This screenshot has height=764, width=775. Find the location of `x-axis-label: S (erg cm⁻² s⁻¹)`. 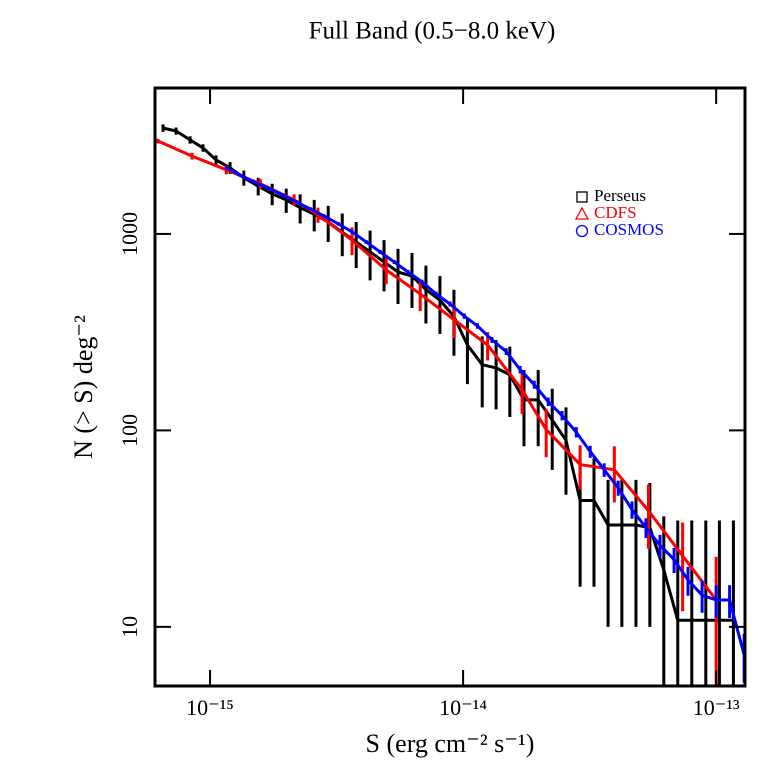

x-axis-label: S (erg cm⁻² s⁻¹) is located at coordinates (450, 743).